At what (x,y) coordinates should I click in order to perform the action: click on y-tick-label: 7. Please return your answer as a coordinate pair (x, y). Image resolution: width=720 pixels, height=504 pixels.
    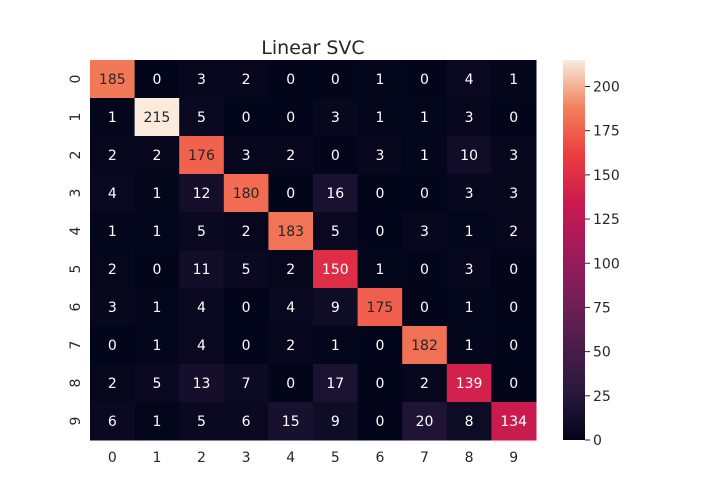
    Looking at the image, I should click on (76, 345).